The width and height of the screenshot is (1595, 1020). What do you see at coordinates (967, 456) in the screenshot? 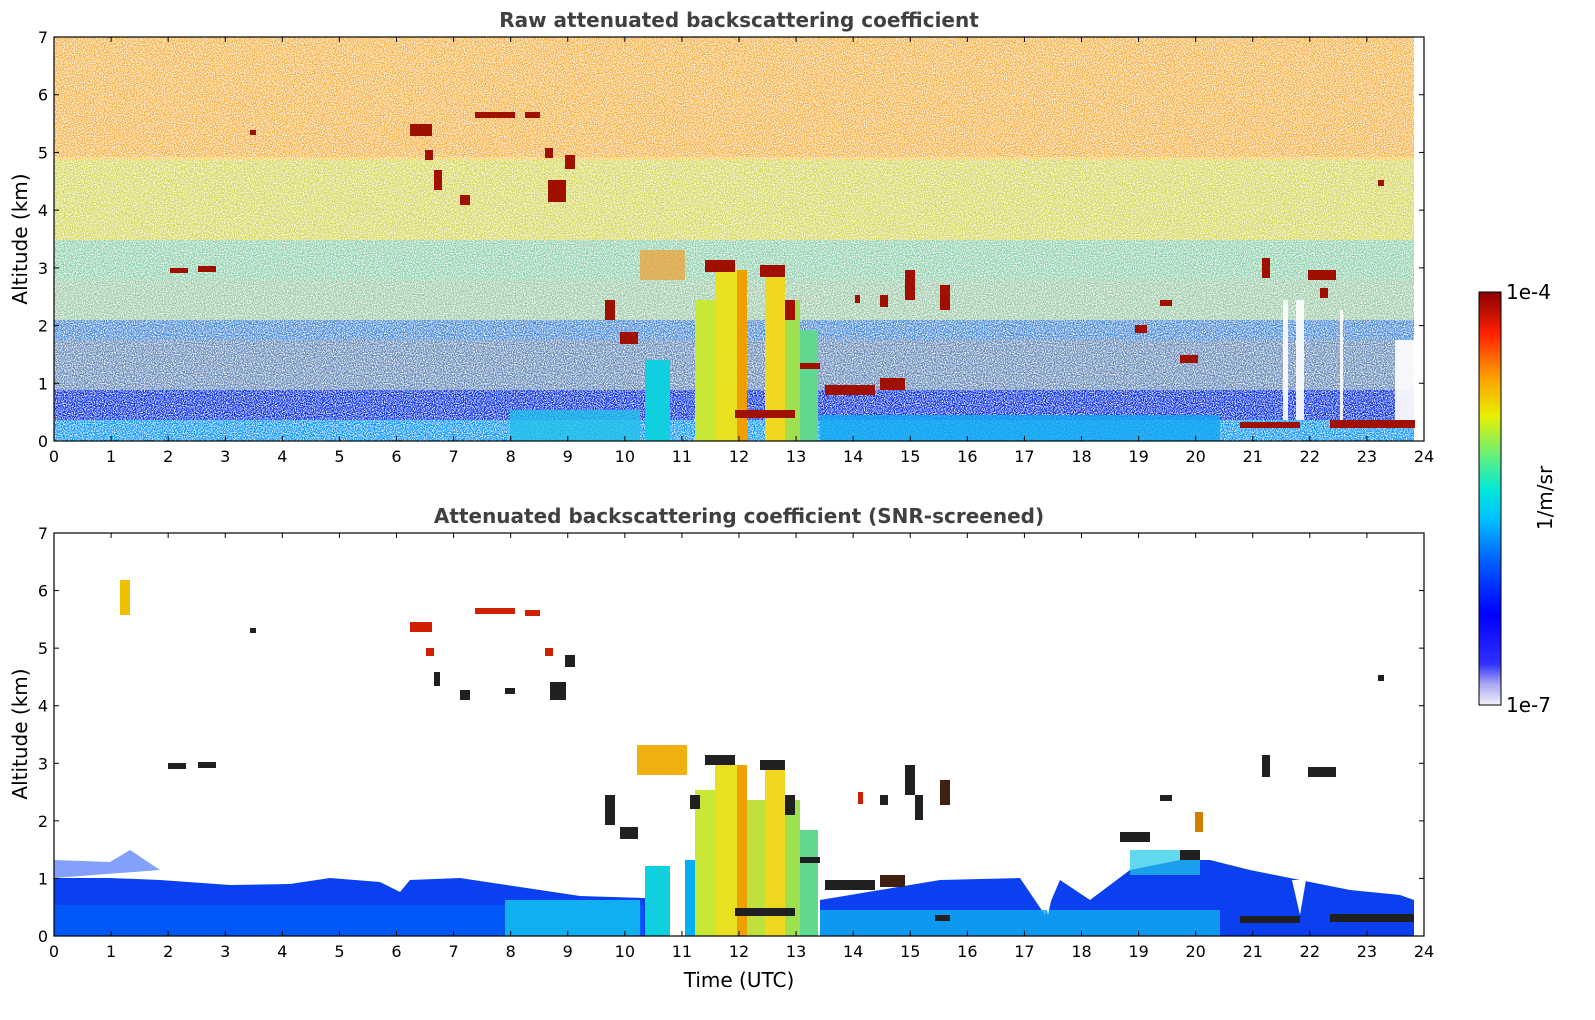
I see `x-tick-label: 16` at bounding box center [967, 456].